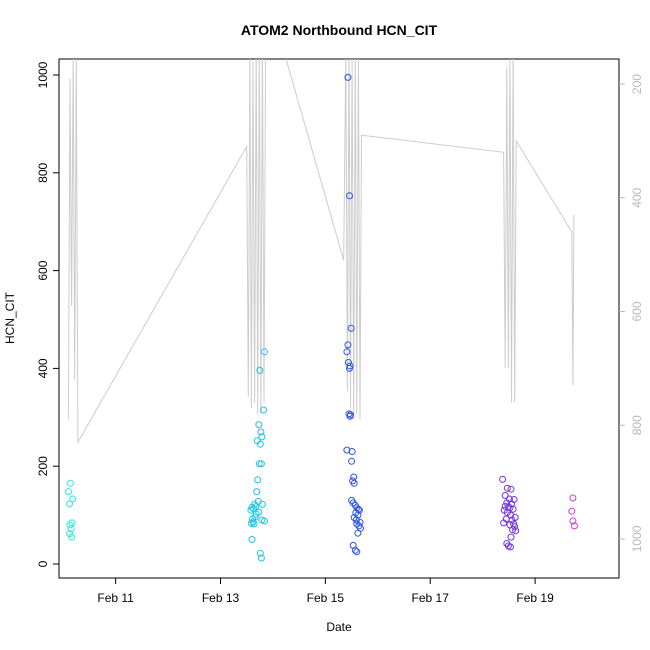 This screenshot has height=650, width=650. I want to click on y-tick-label: 1000, so click(43, 74).